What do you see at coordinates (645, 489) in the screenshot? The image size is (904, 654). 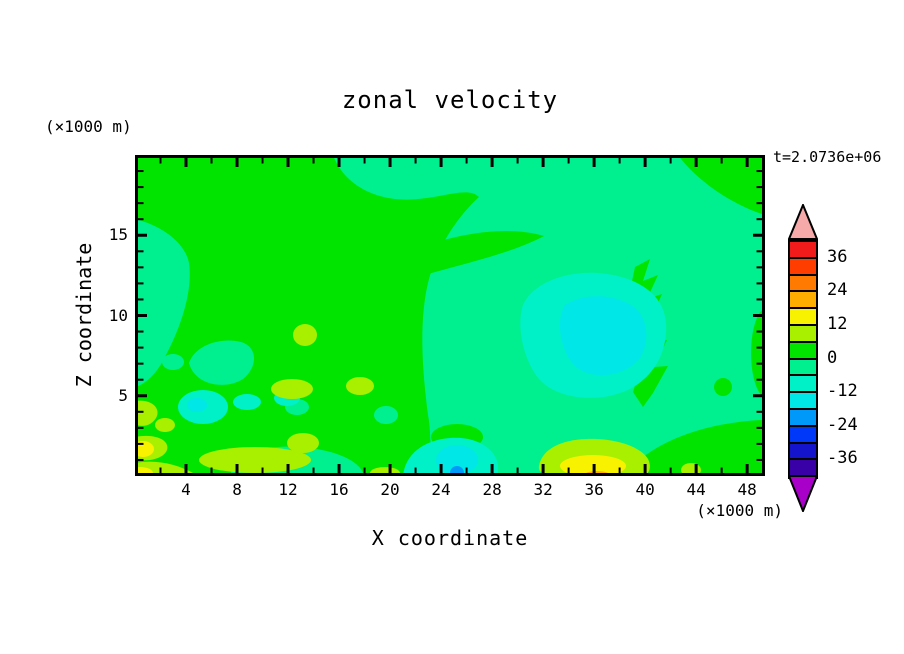 I see `x-tick-label: 40` at bounding box center [645, 489].